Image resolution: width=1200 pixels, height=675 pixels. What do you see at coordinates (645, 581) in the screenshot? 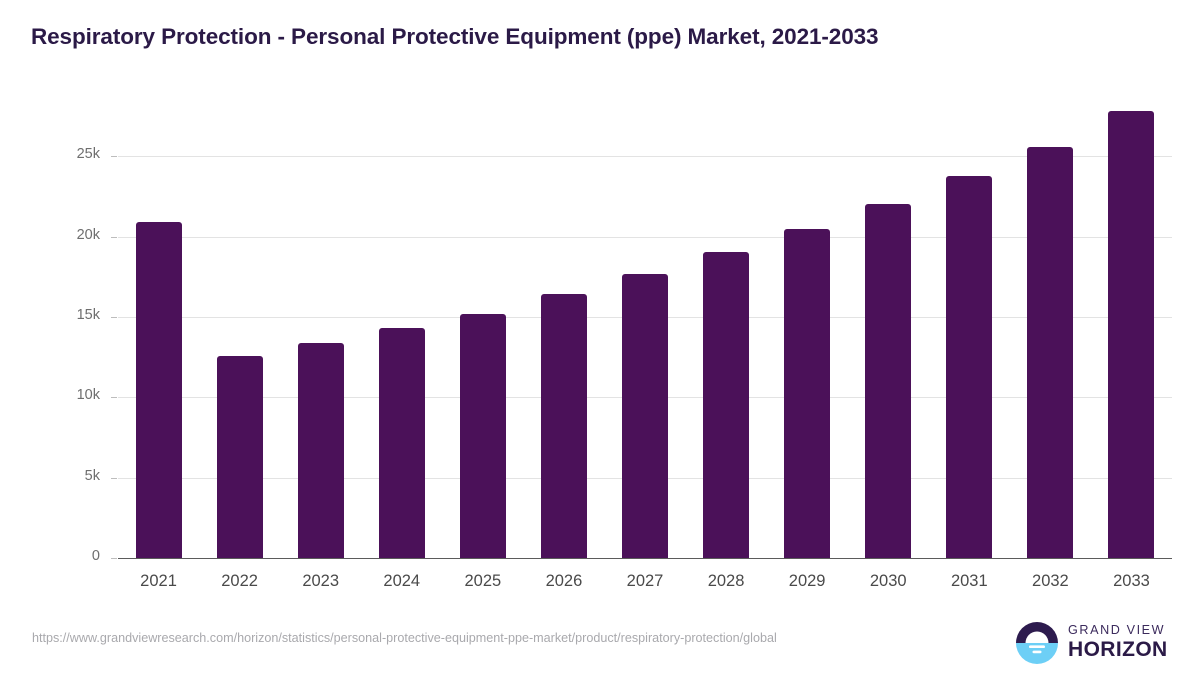
I see `x-tick-label: 2027` at bounding box center [645, 581].